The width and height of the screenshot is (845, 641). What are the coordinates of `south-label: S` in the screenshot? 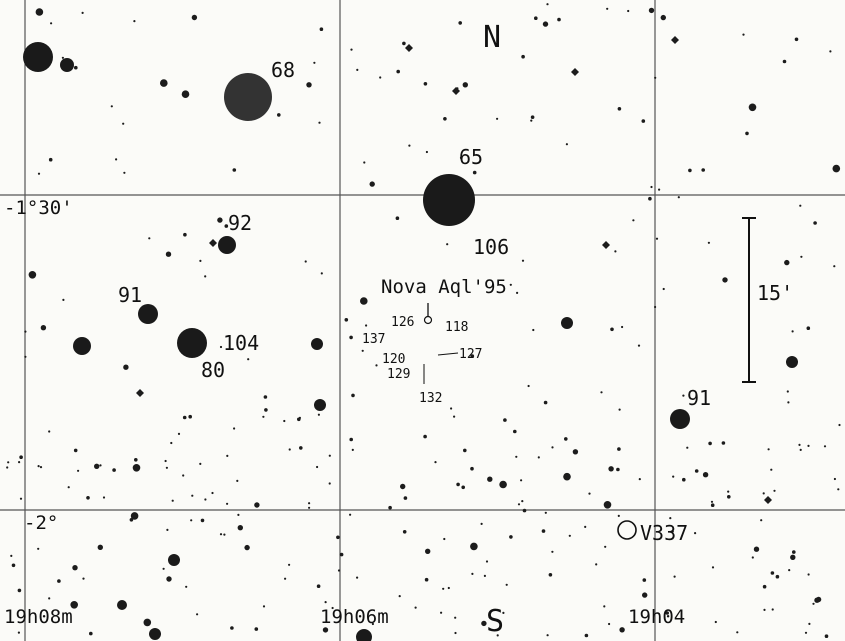 It's located at (495, 621).